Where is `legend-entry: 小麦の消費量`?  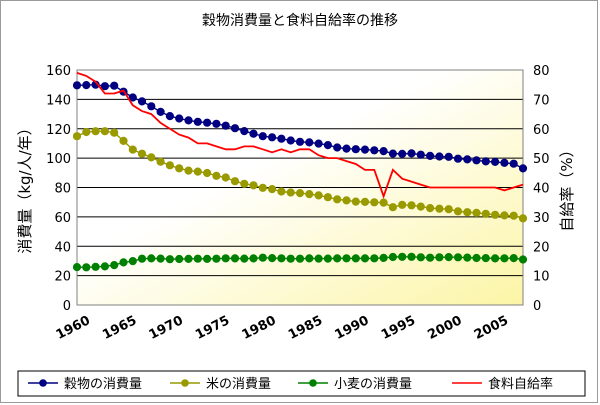
legend-entry: 小麦の消費量 is located at coordinates (355, 384).